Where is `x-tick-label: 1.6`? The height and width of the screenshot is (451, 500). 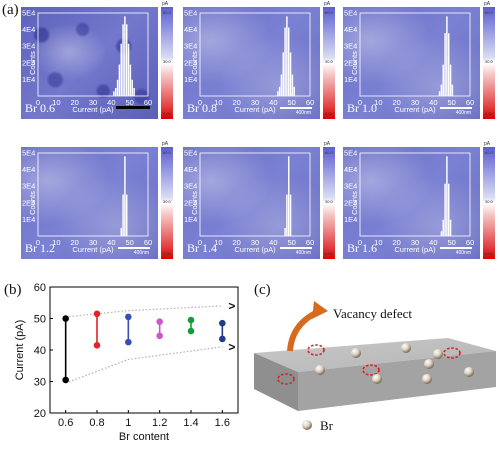
x-tick-label: 1.6 is located at coordinates (222, 423).